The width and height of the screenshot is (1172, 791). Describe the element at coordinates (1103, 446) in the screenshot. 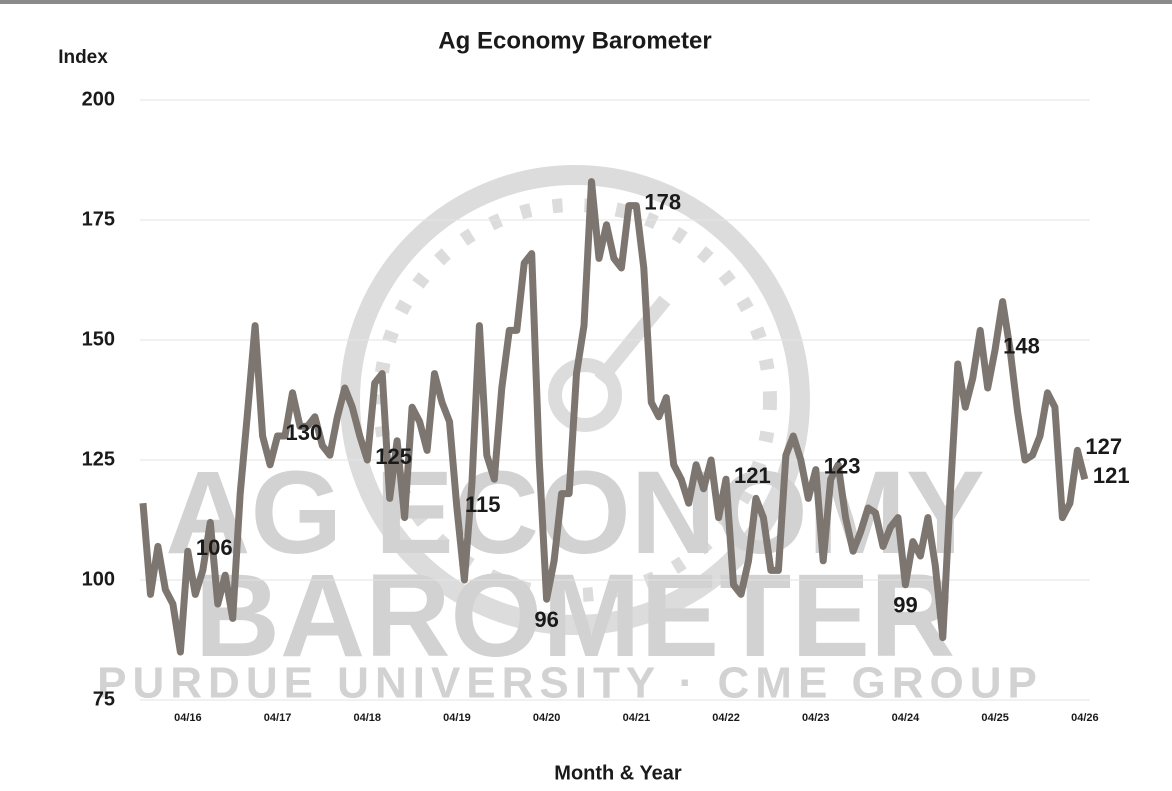

I see `data-label: 127` at that location.